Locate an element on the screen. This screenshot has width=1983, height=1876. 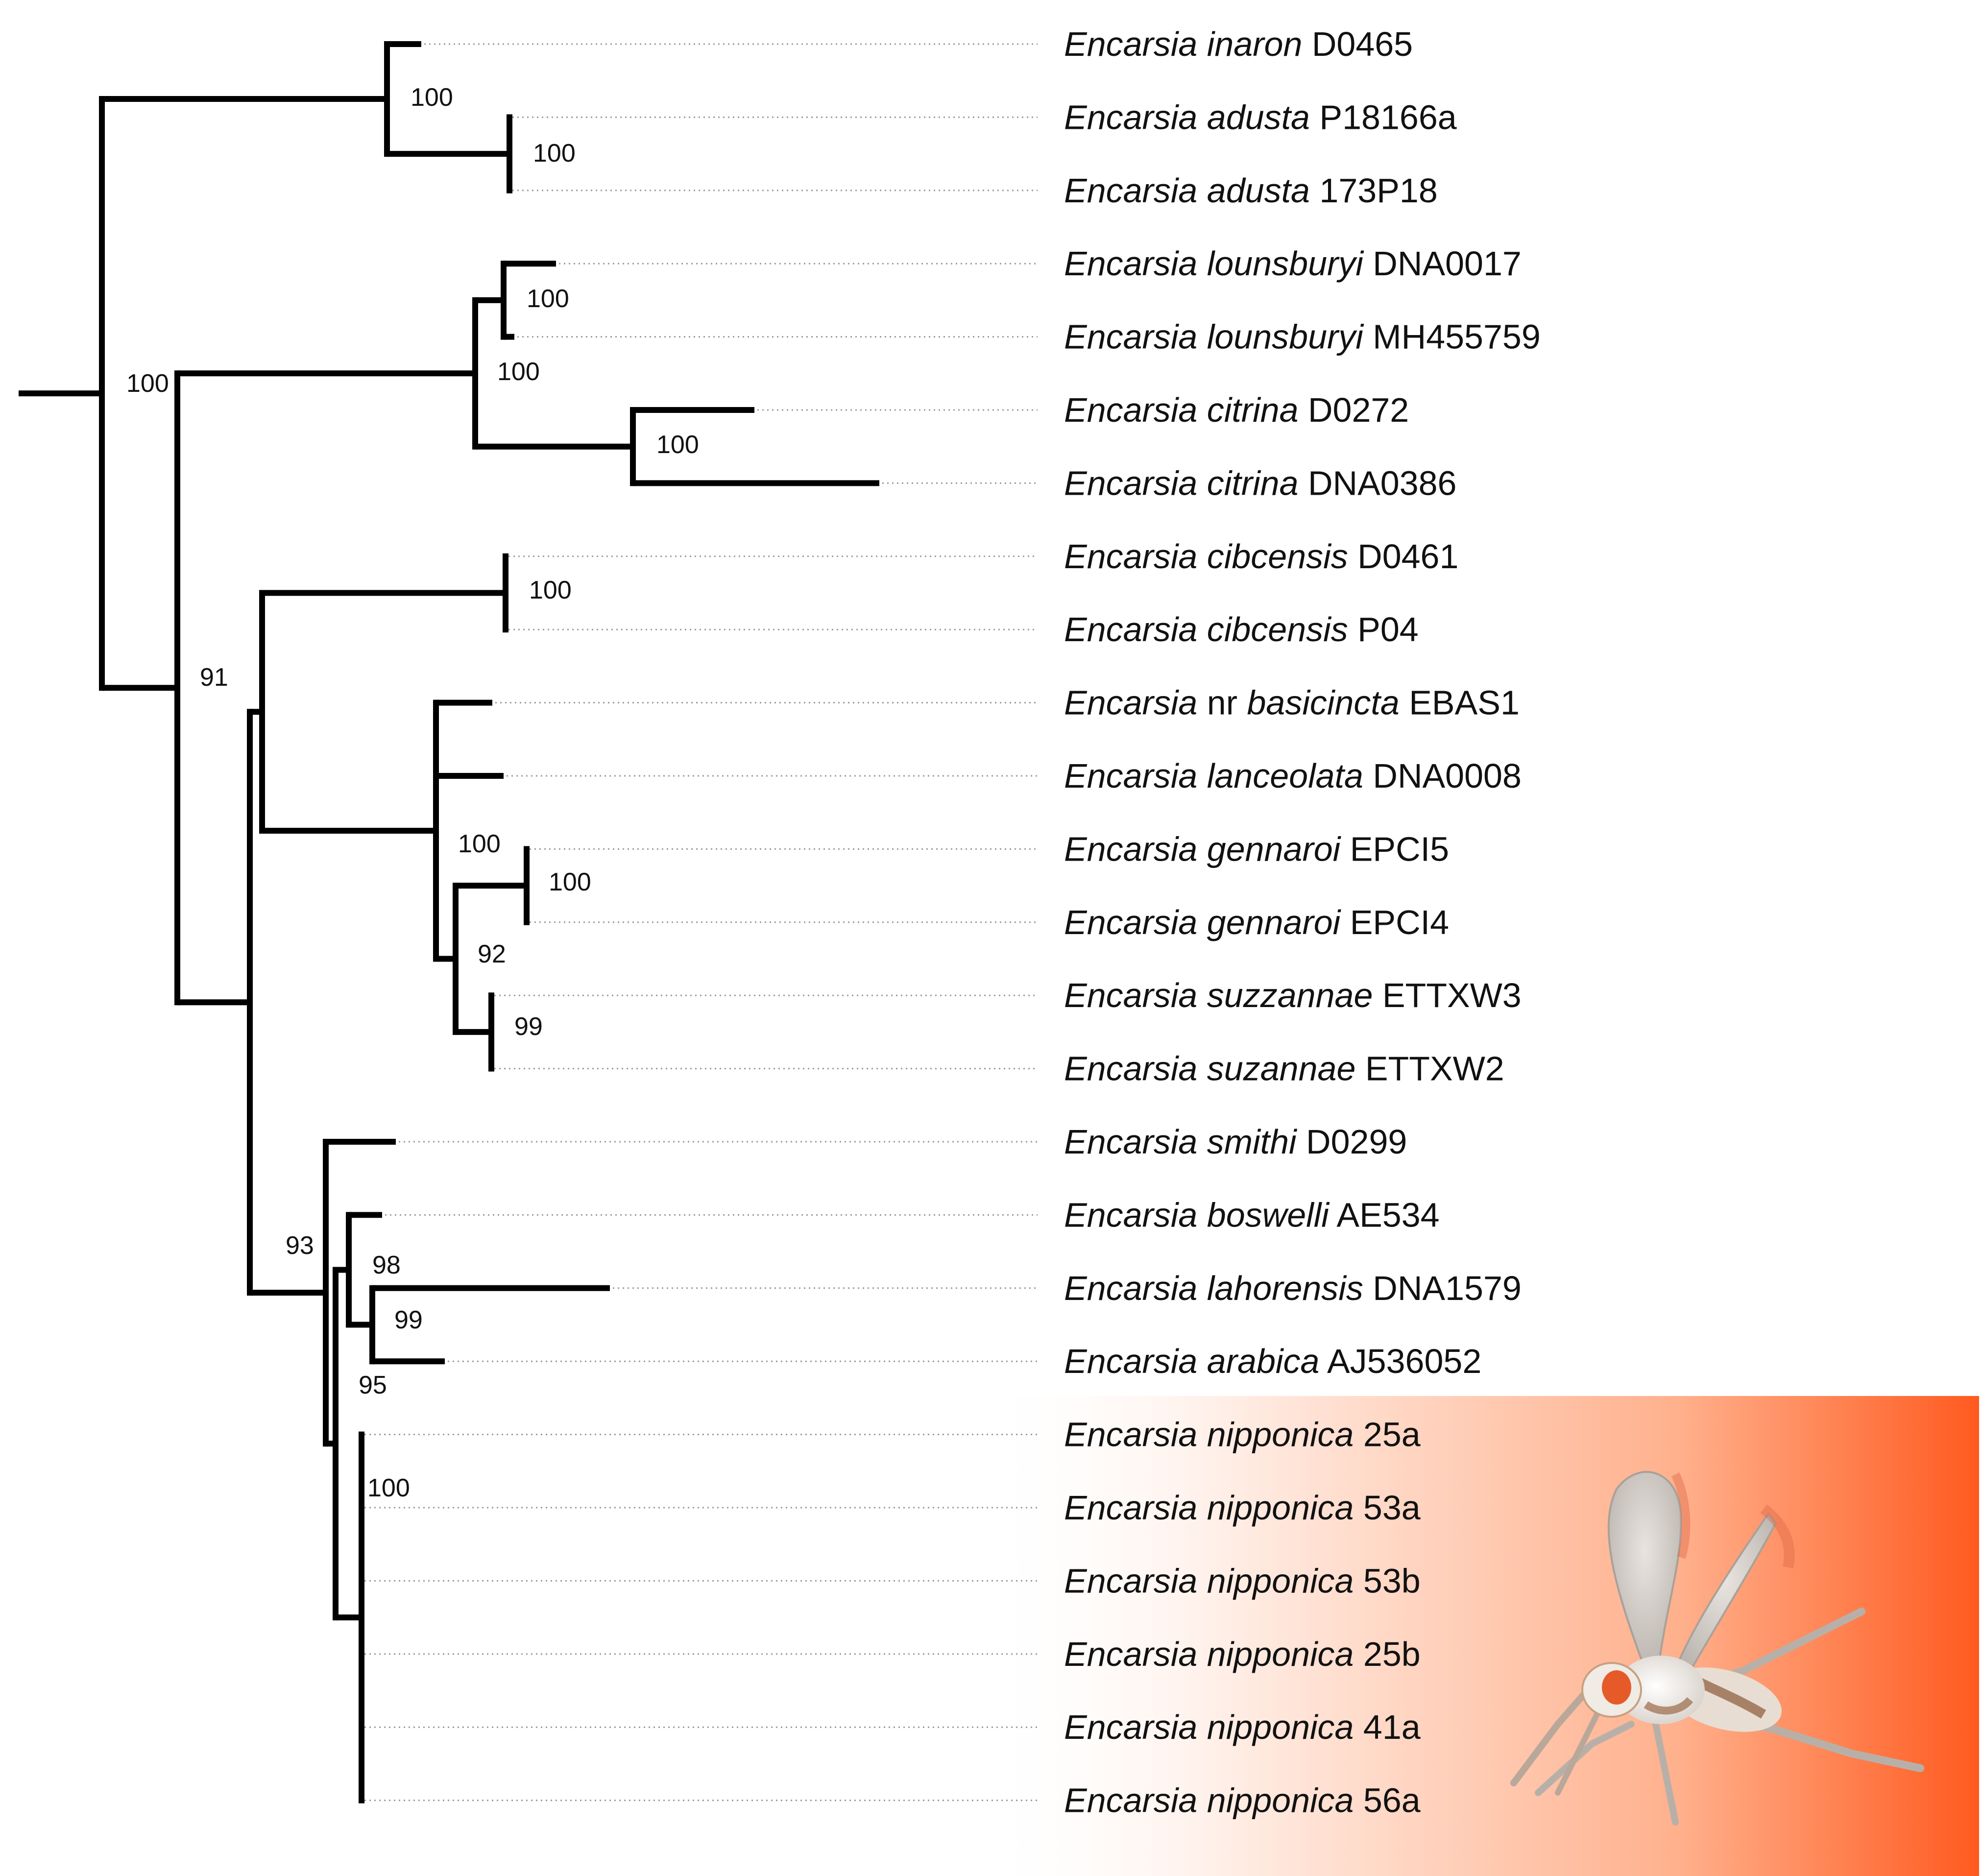
support-value-cibcensis: 100 is located at coordinates (550, 590).